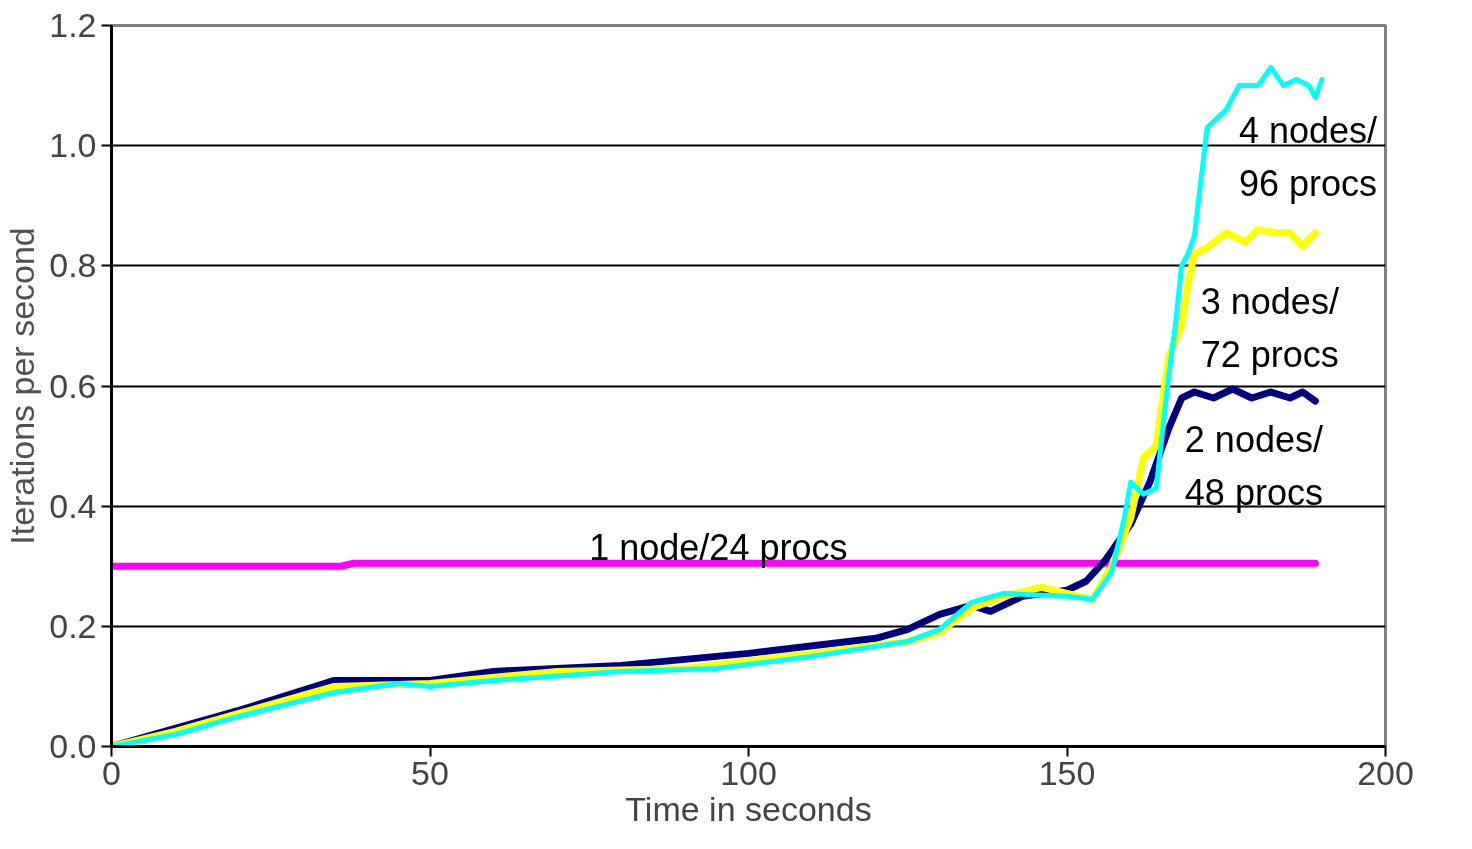 The width and height of the screenshot is (1472, 849). I want to click on x-tick-label: 200, so click(1385, 772).